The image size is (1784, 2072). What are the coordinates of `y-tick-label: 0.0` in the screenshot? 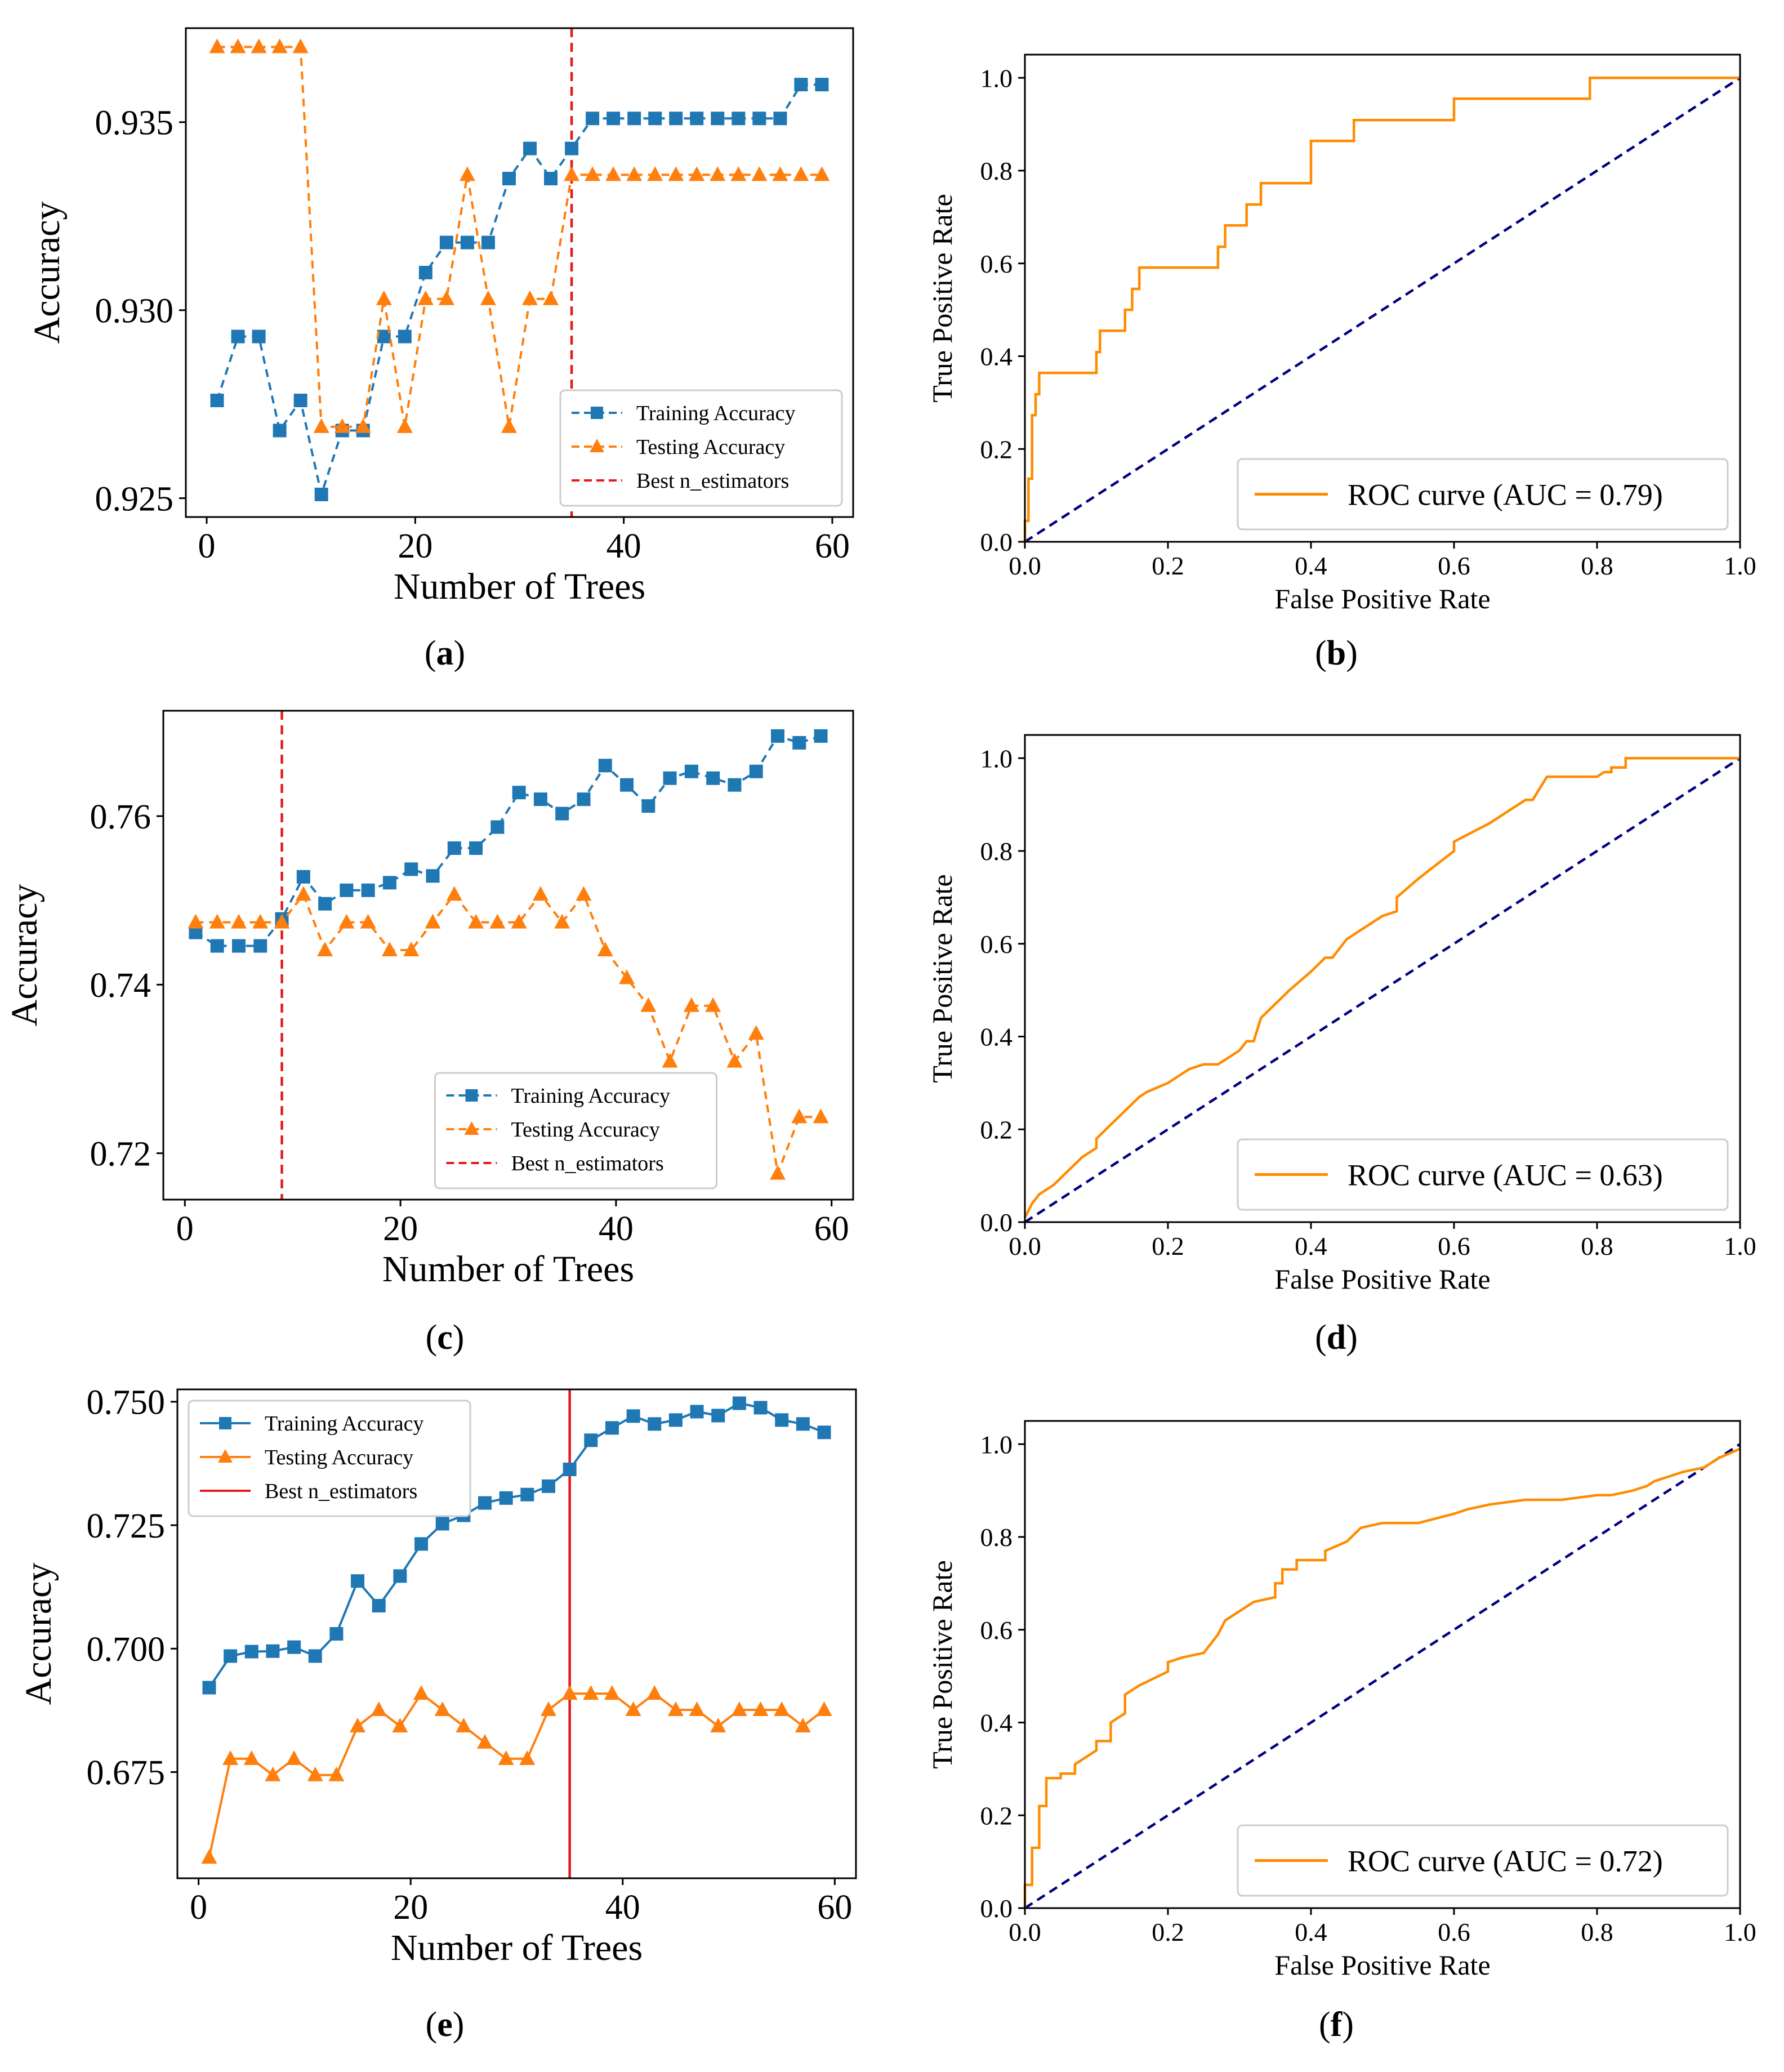 It's located at (996, 1222).